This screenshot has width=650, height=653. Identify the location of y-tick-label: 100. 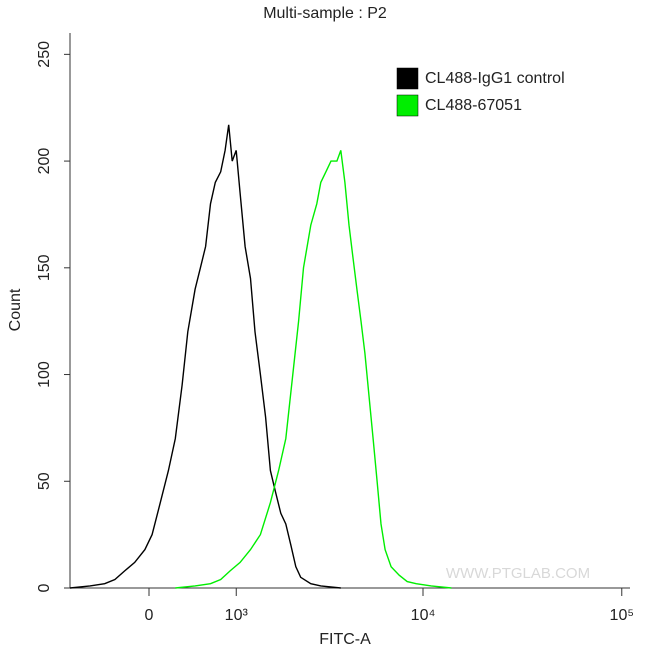
(44, 374).